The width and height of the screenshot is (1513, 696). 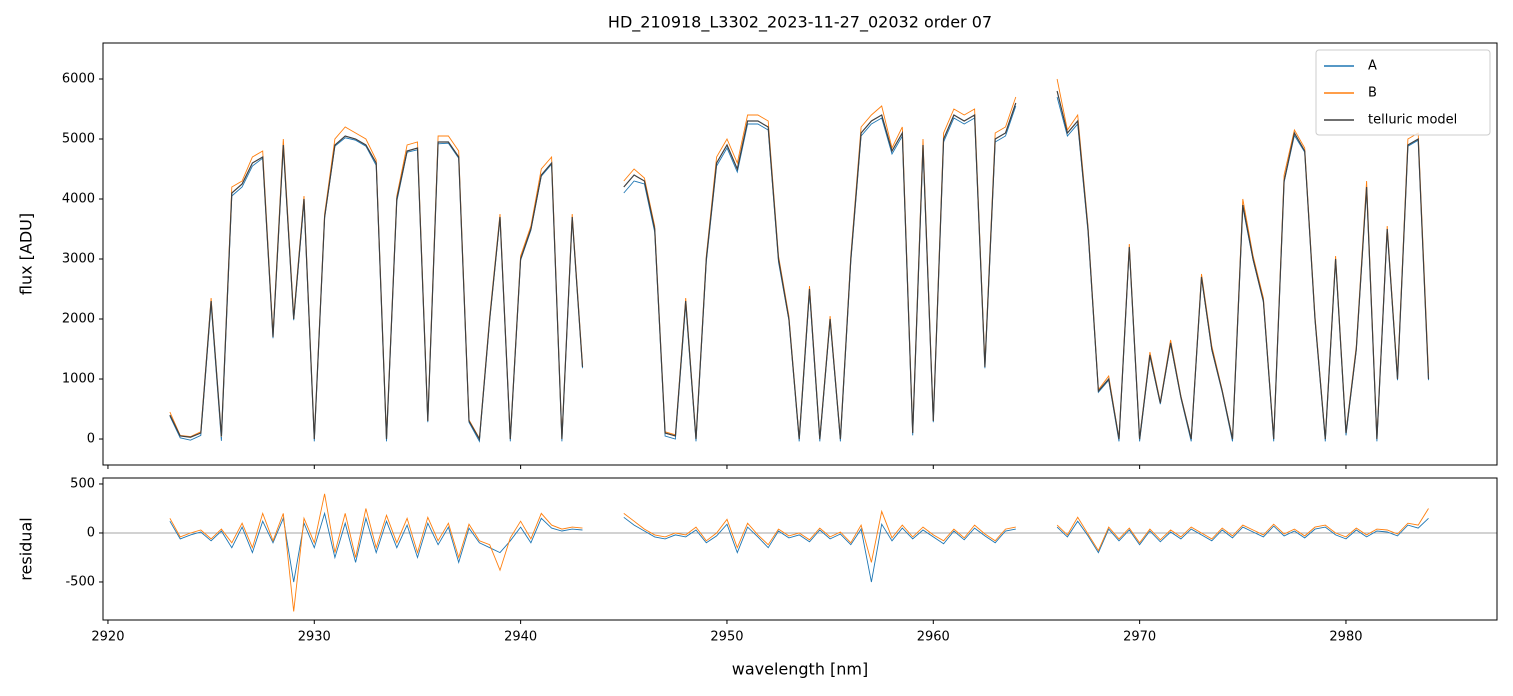 I want to click on legend-label: B, so click(x=1372, y=93).